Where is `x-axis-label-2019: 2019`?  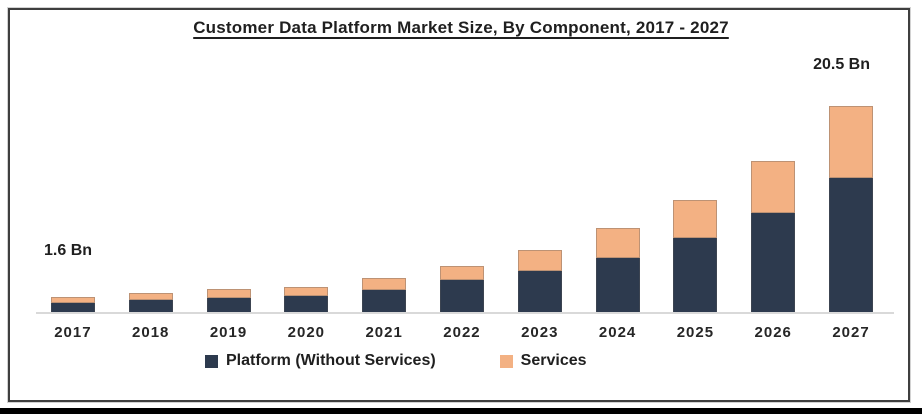 x-axis-label-2019: 2019 is located at coordinates (228, 332).